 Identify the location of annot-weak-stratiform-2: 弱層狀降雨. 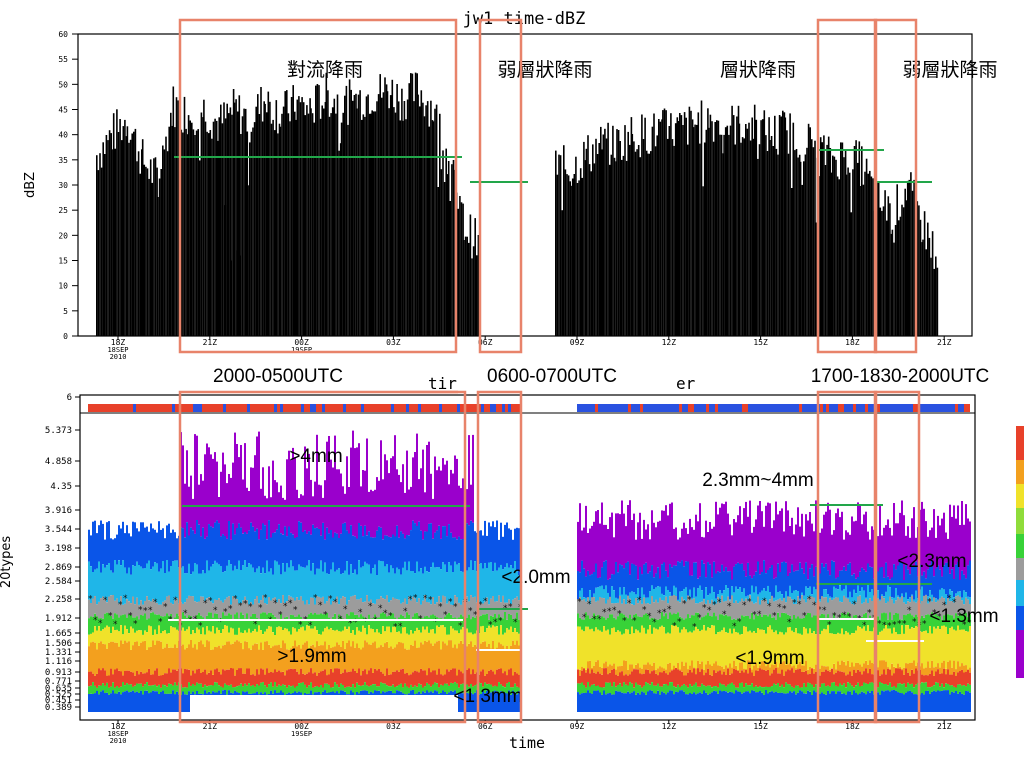
(949, 70).